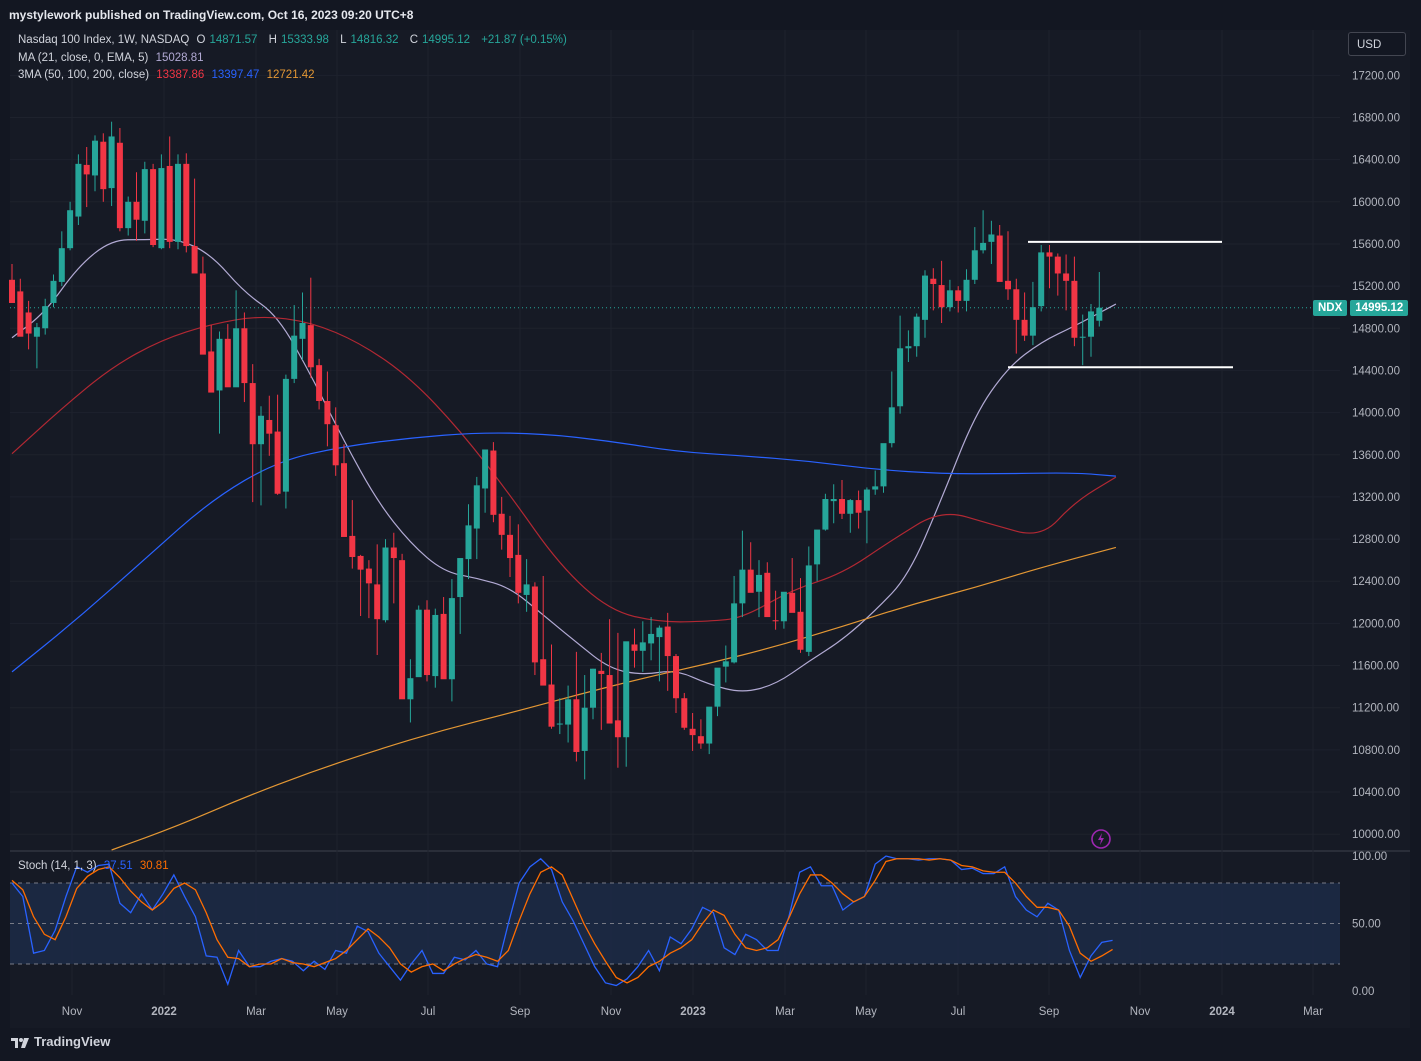 The image size is (1421, 1061). What do you see at coordinates (1377, 44) in the screenshot?
I see `currency-button: USD` at bounding box center [1377, 44].